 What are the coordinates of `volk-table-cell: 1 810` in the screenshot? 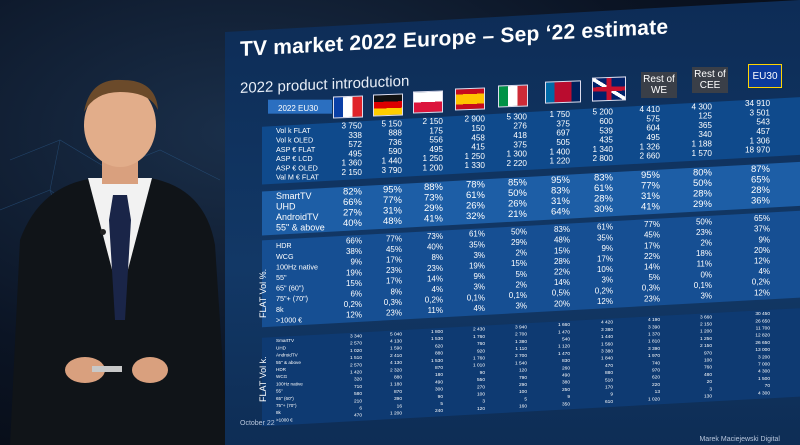 It's located at (654, 342).